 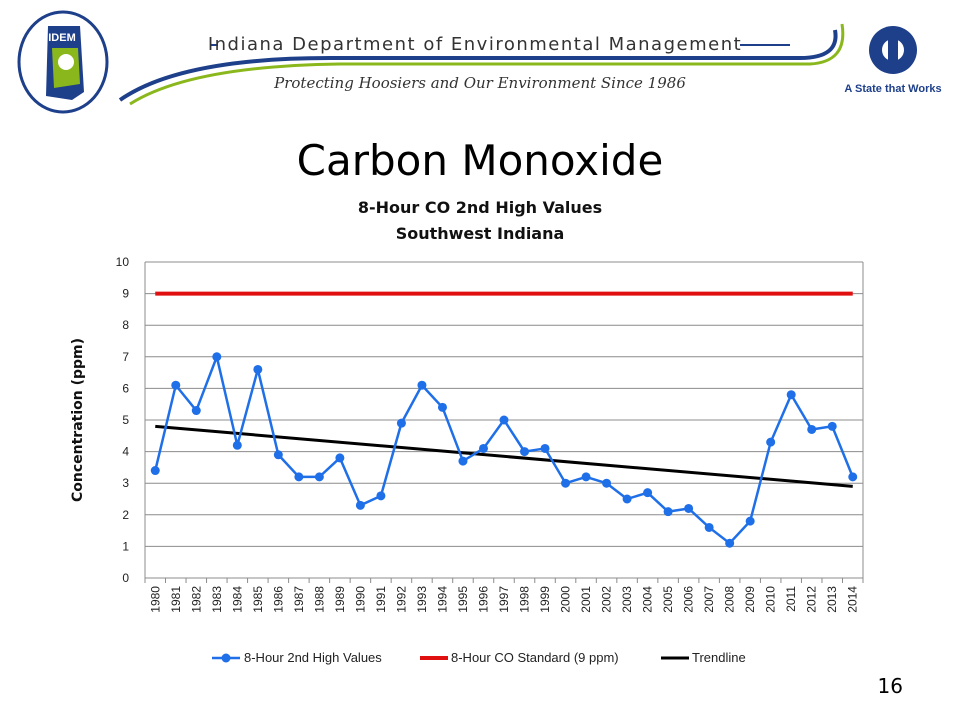 I want to click on y-tick-label: 9, so click(x=125, y=294).